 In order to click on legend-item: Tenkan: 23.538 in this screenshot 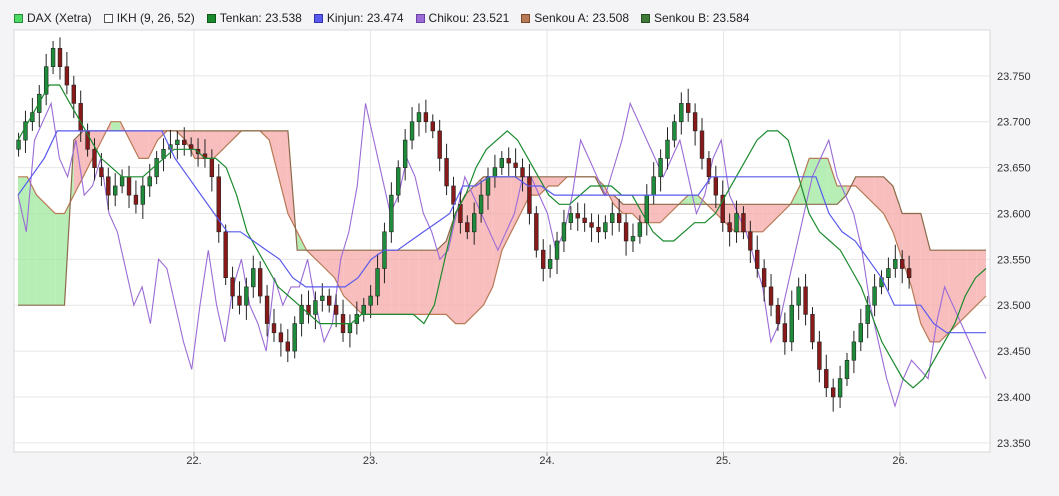, I will do `click(254, 18)`.